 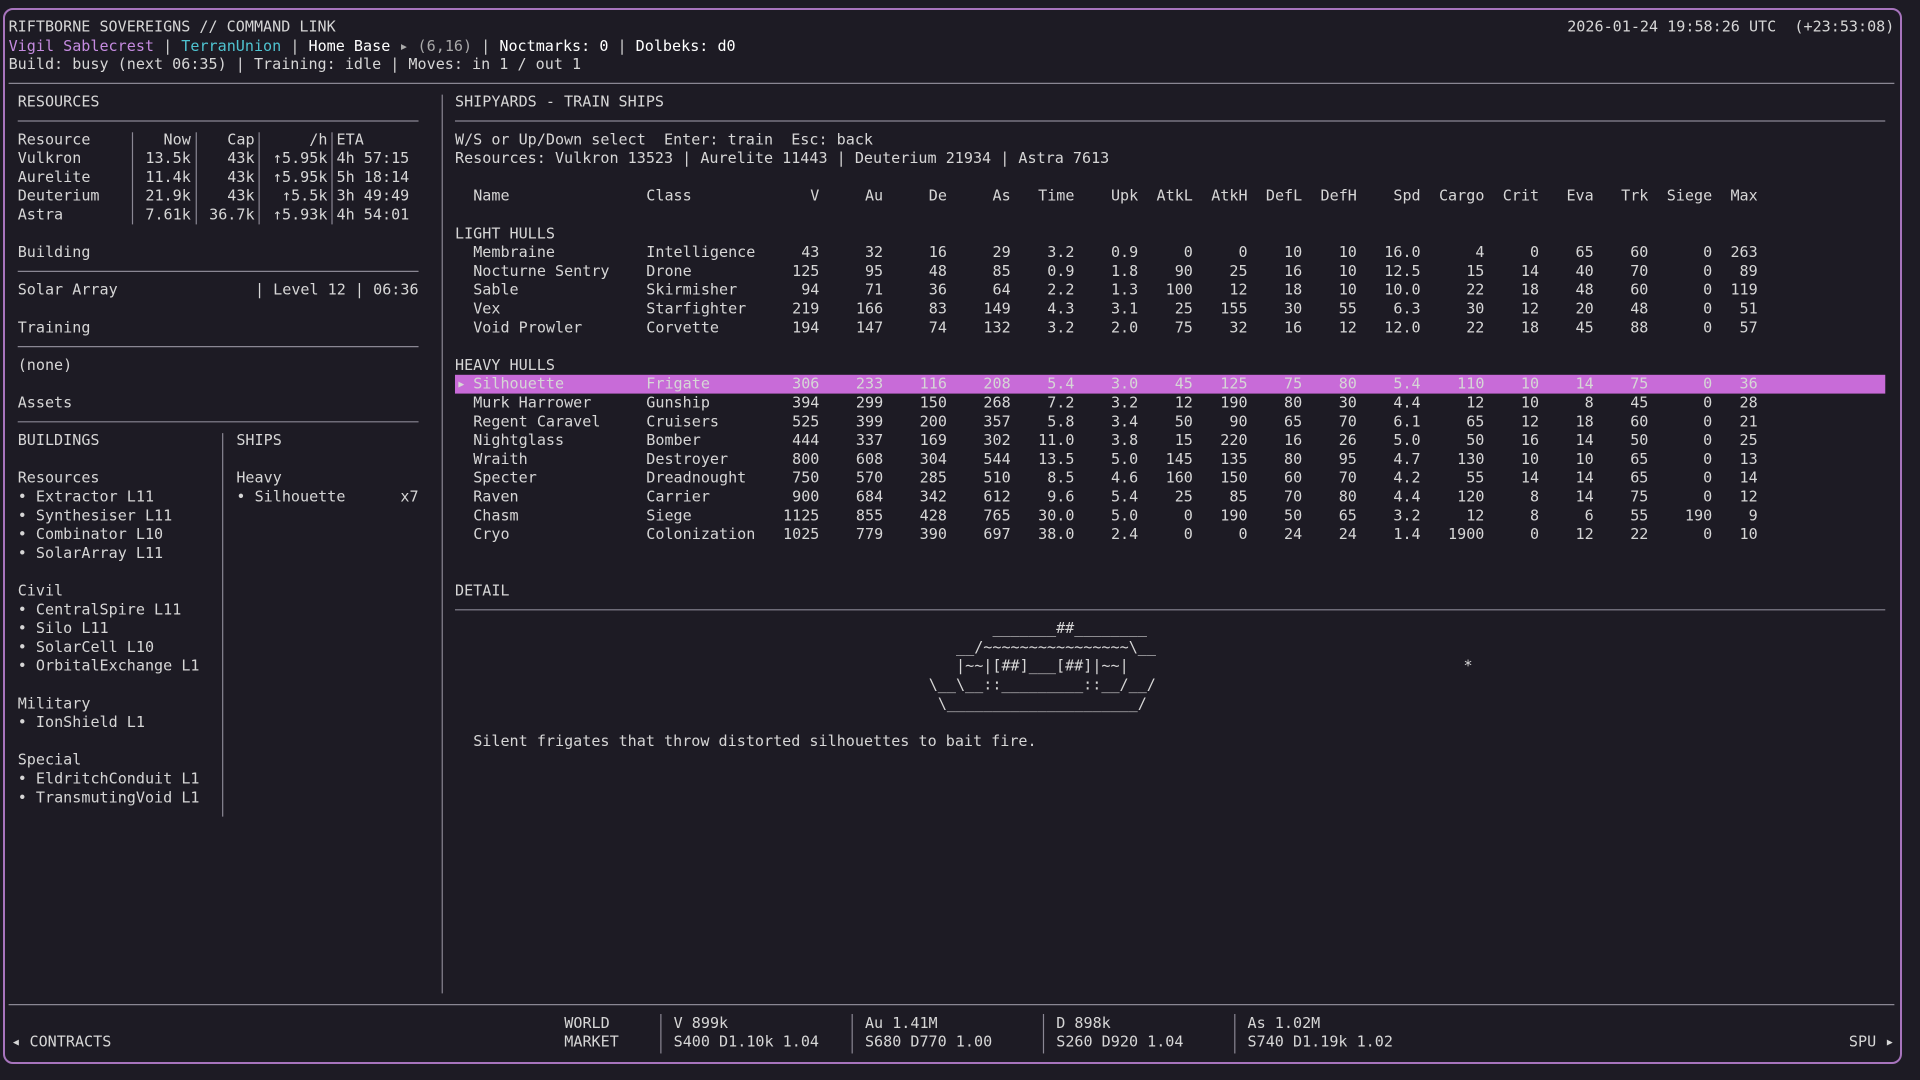 I want to click on resource-cell: 4h 54:01, so click(x=373, y=215).